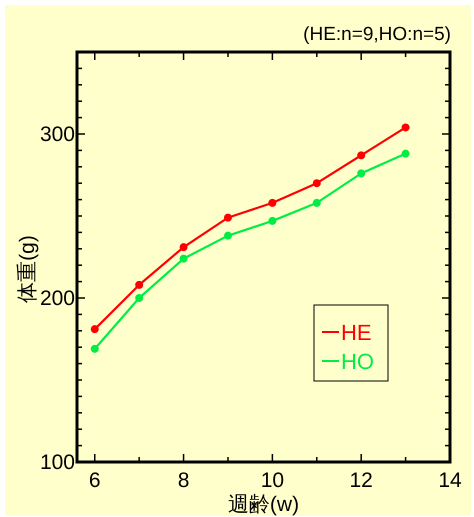  What do you see at coordinates (272, 480) in the screenshot?
I see `x-tick-label: 10` at bounding box center [272, 480].